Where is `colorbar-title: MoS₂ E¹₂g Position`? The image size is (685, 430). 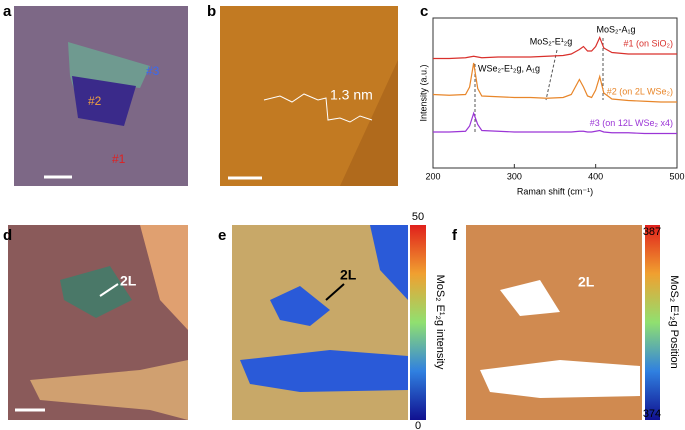
colorbar-title: MoS₂ E¹₂g Position is located at coordinates (674, 322).